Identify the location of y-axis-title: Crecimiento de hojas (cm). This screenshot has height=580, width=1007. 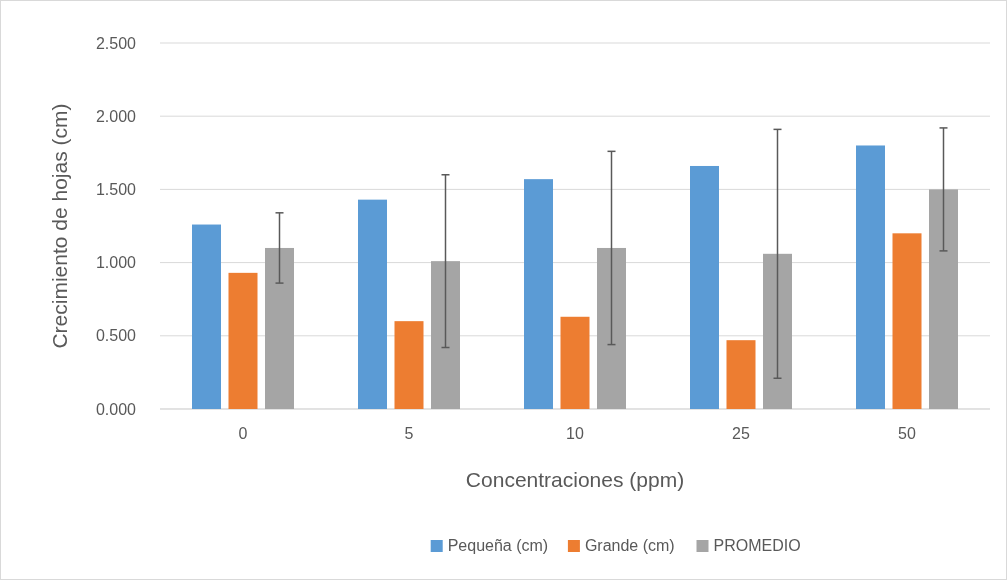
(59, 226).